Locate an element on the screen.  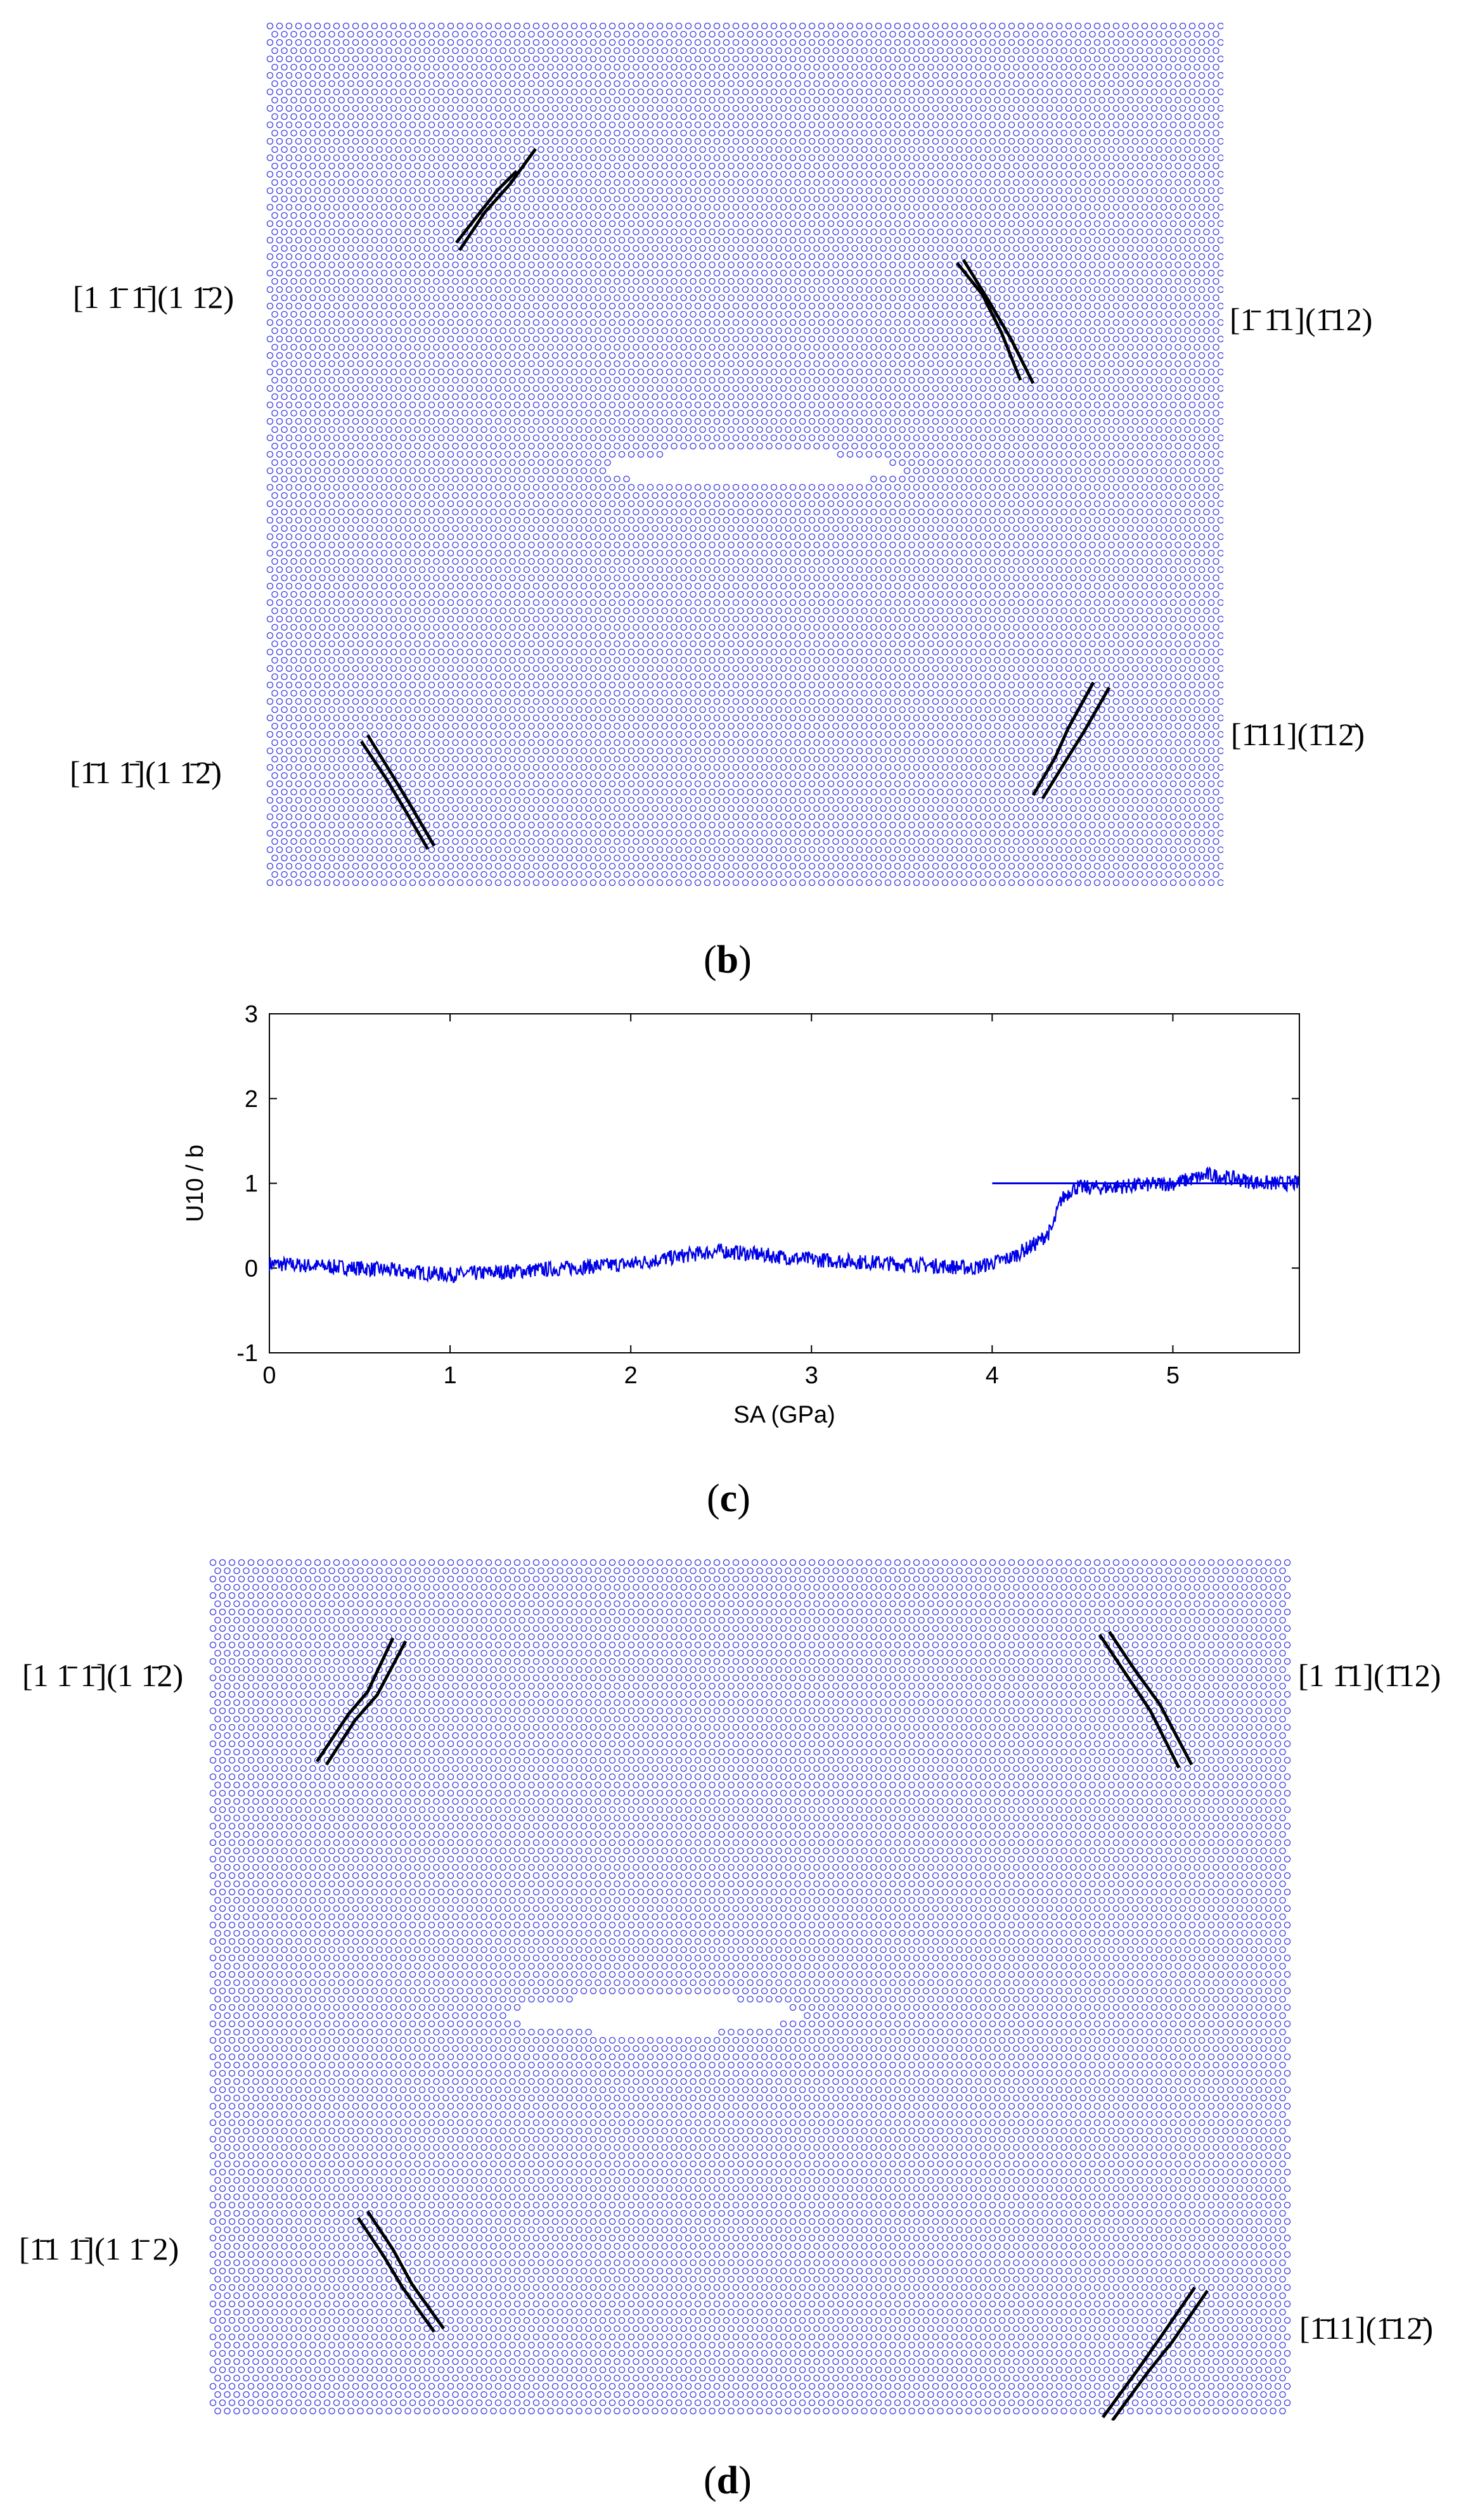
panel-c-chart: 0 1 2 3 4 5 -1 0 1 2 3 SA (GPa) U10 / b is located at coordinates (735, 1223).